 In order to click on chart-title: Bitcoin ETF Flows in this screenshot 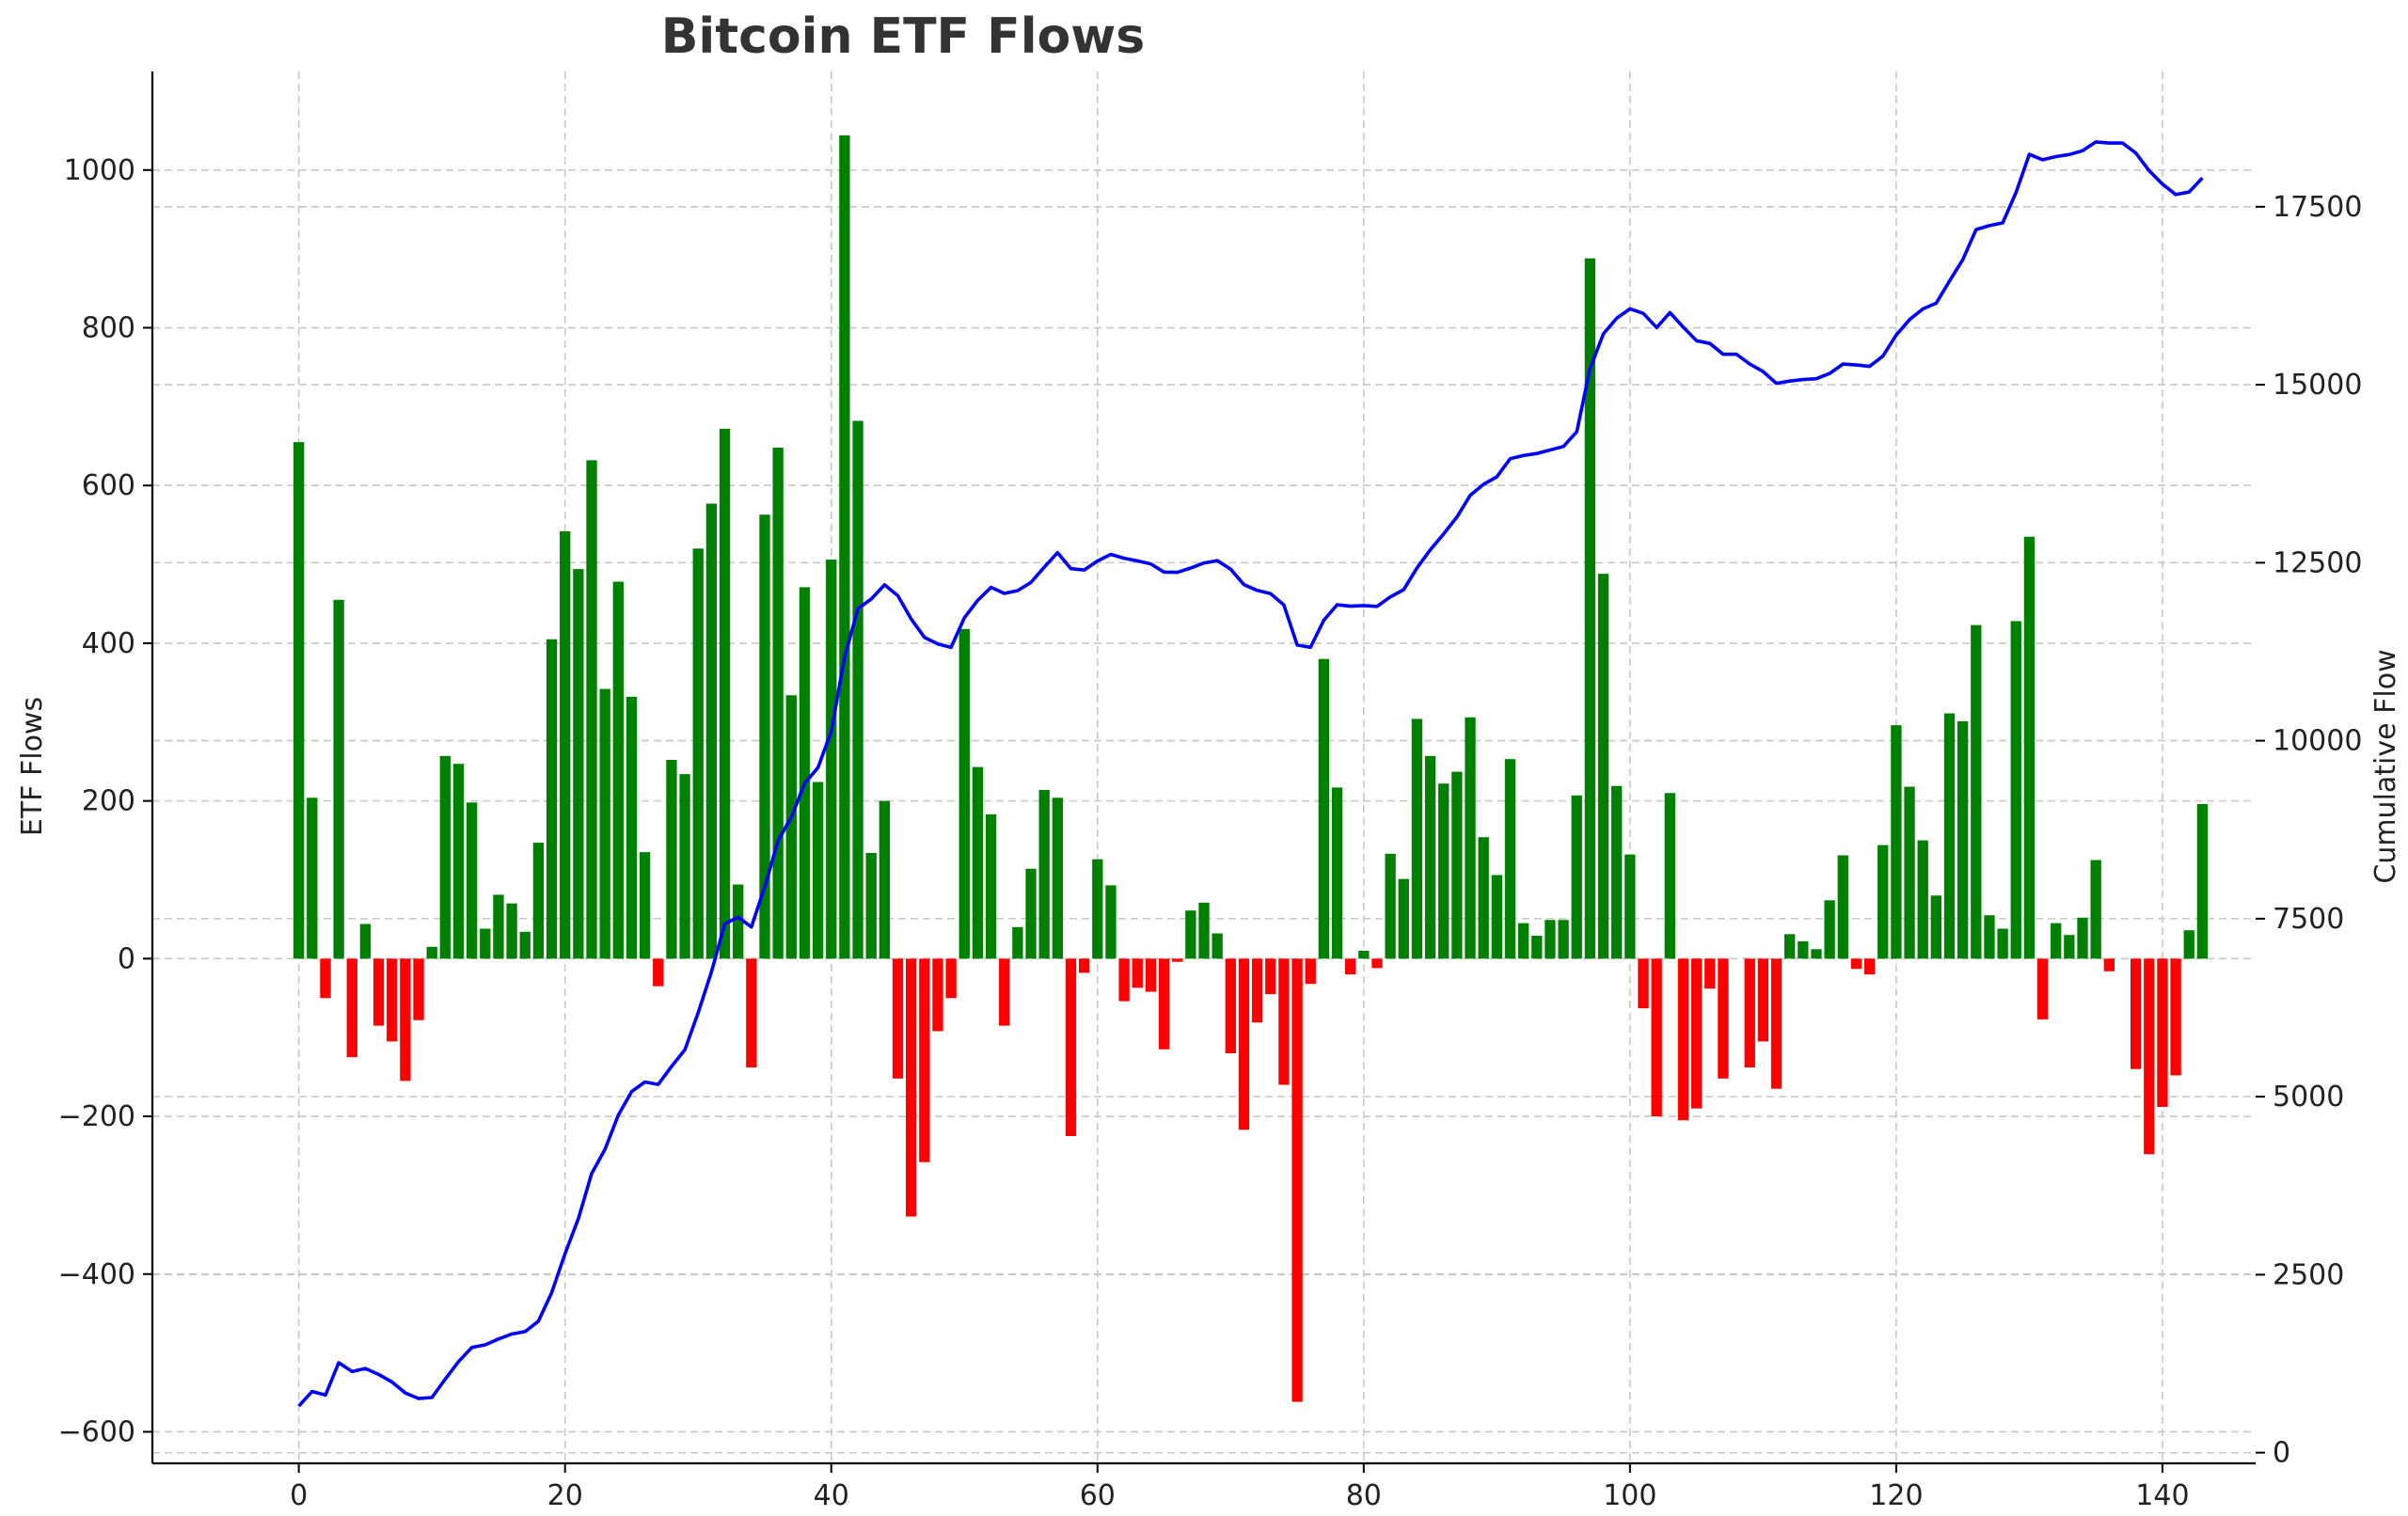, I will do `click(904, 36)`.